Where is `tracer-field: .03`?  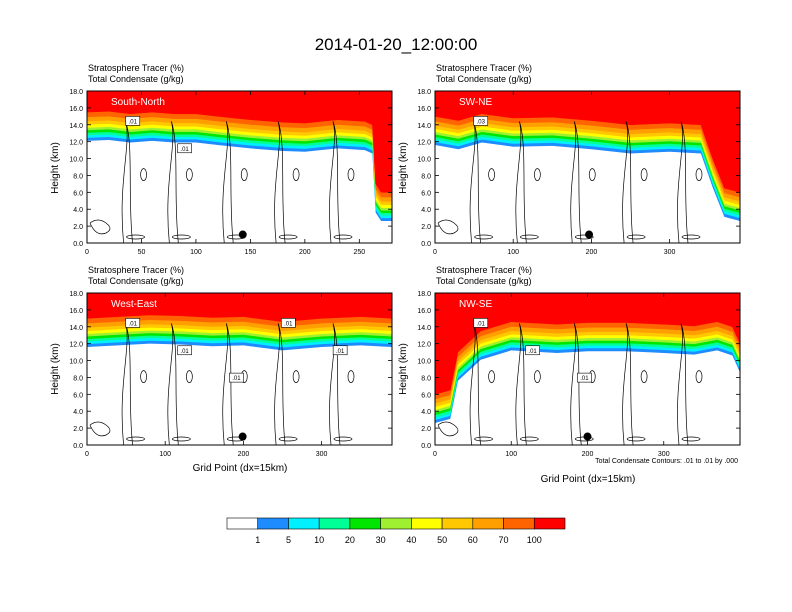
tracer-field: .03 is located at coordinates (587, 167).